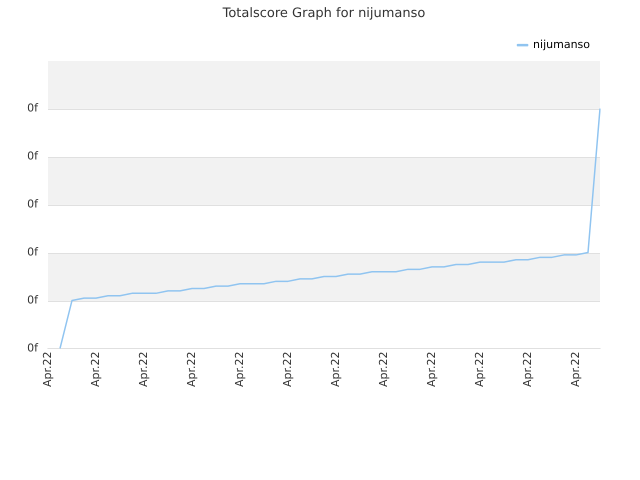 Image resolution: width=640 pixels, height=480 pixels. What do you see at coordinates (324, 14) in the screenshot?
I see `chart-title: Totalscore Graph for nijumanso` at bounding box center [324, 14].